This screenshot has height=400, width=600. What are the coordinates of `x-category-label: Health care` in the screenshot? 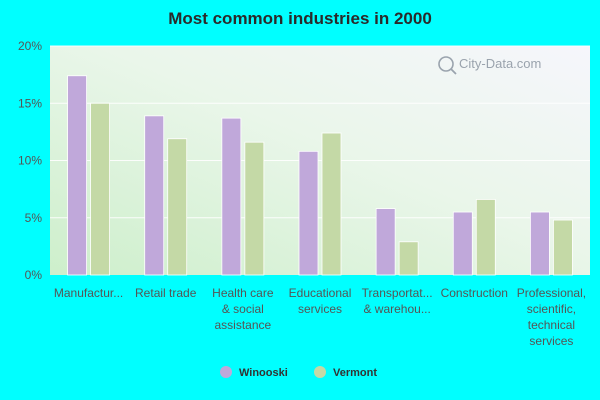 It's located at (243, 293).